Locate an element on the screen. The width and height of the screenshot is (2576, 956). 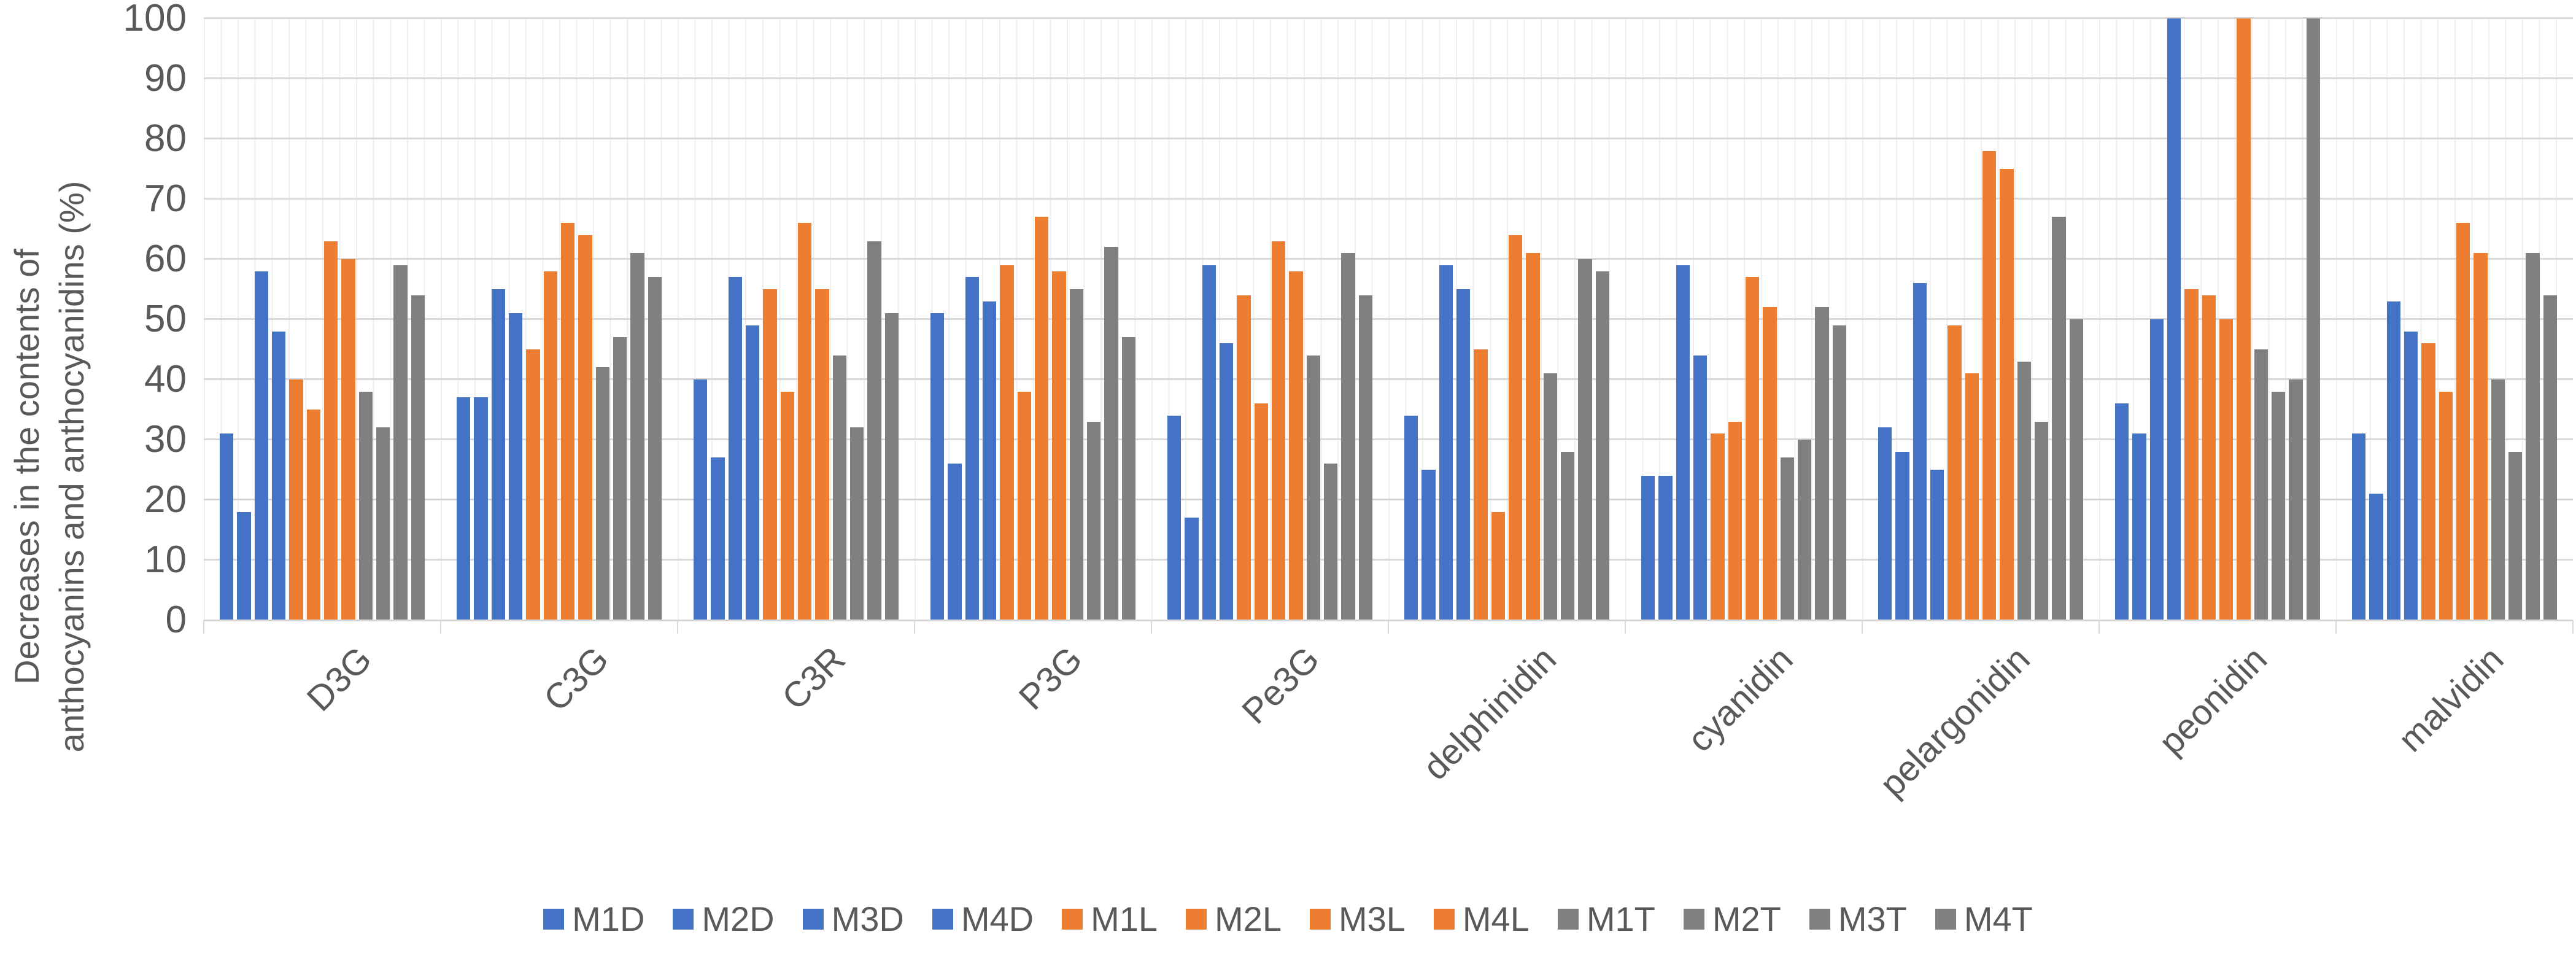
bar-M2D-pelargonidin is located at coordinates (1902, 535).